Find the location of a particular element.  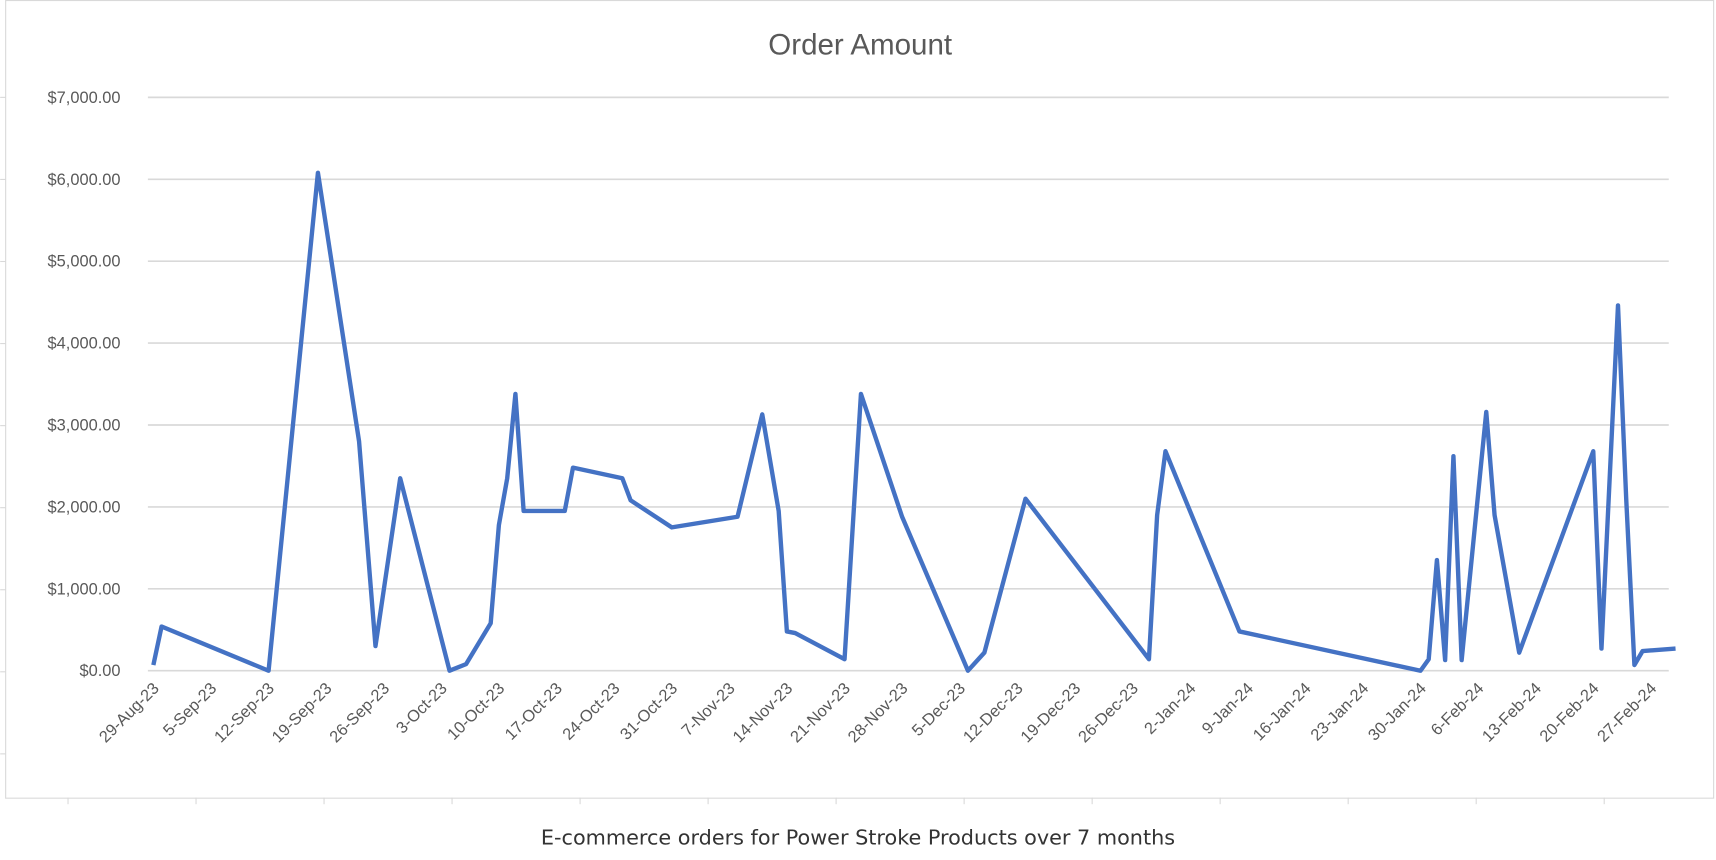

y-tick-label: $7,000.00 is located at coordinates (84, 98).